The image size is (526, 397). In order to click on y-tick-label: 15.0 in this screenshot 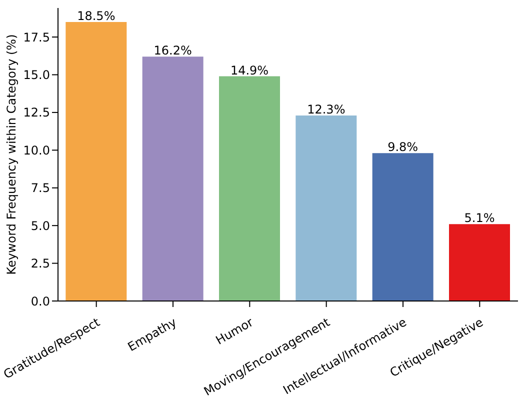, I will do `click(36, 75)`.